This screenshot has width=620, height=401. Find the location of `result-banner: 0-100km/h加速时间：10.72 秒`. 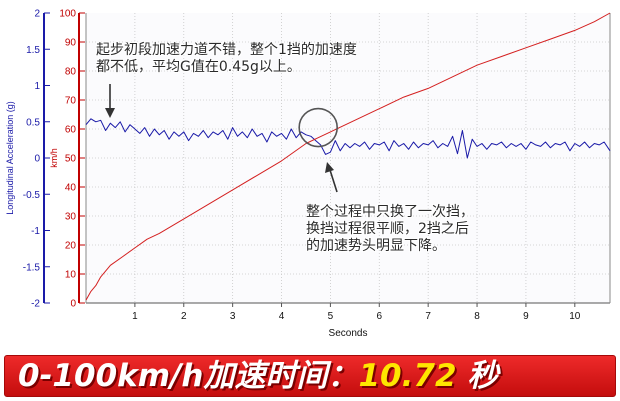

result-banner: 0-100km/h加速时间：10.72 秒 is located at coordinates (310, 376).